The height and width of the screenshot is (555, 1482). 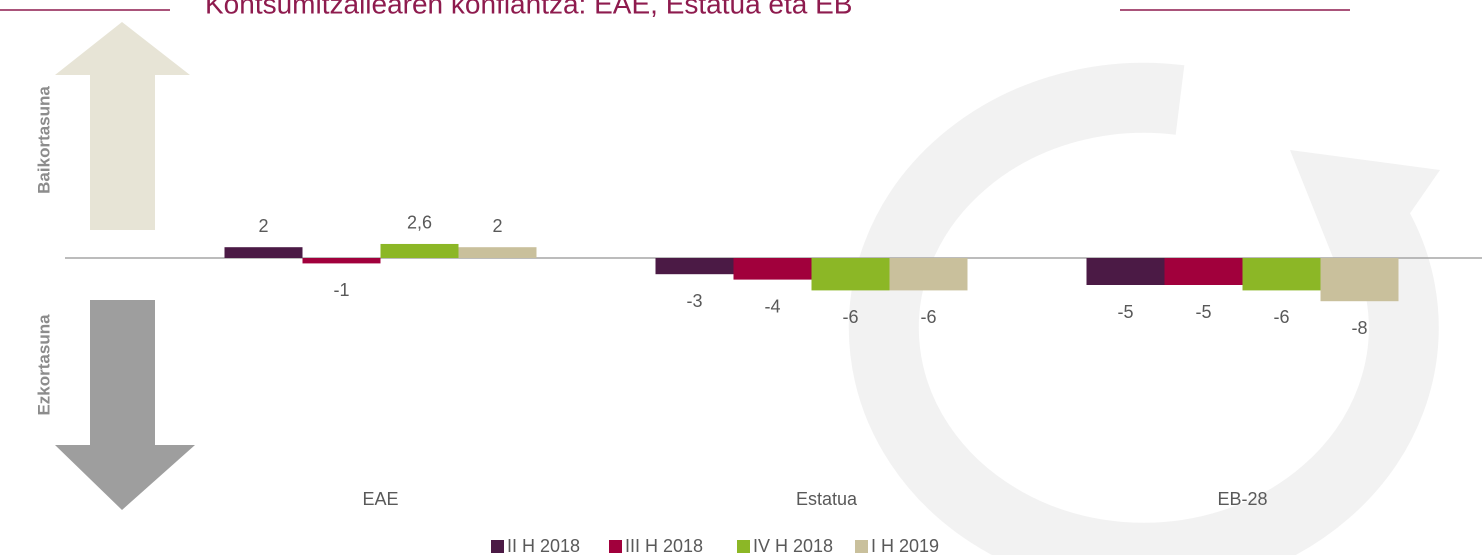 What do you see at coordinates (793, 545) in the screenshot?
I see `legend-label: IV H 2018` at bounding box center [793, 545].